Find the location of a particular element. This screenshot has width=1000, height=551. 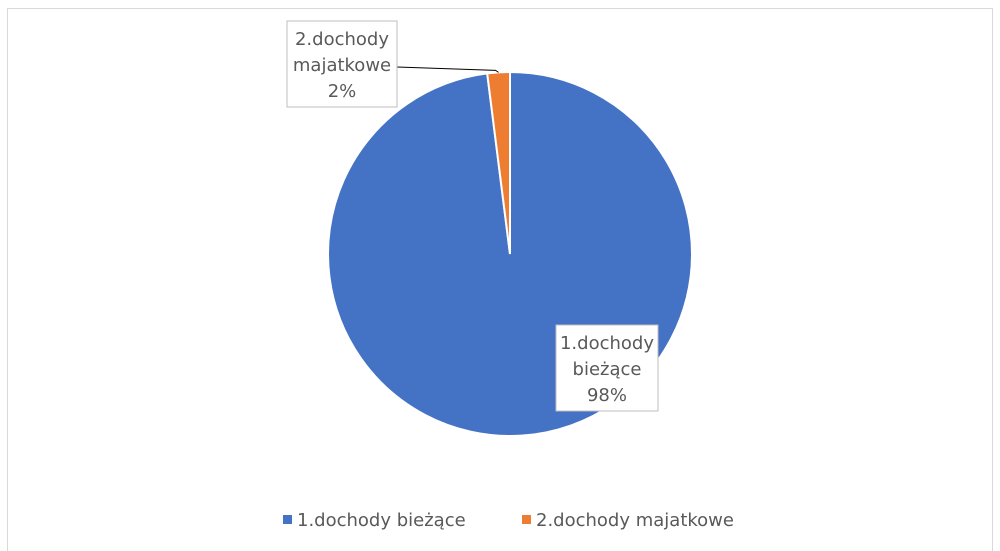

legend-entry-1: 1.dochody bieżące is located at coordinates (374, 520).